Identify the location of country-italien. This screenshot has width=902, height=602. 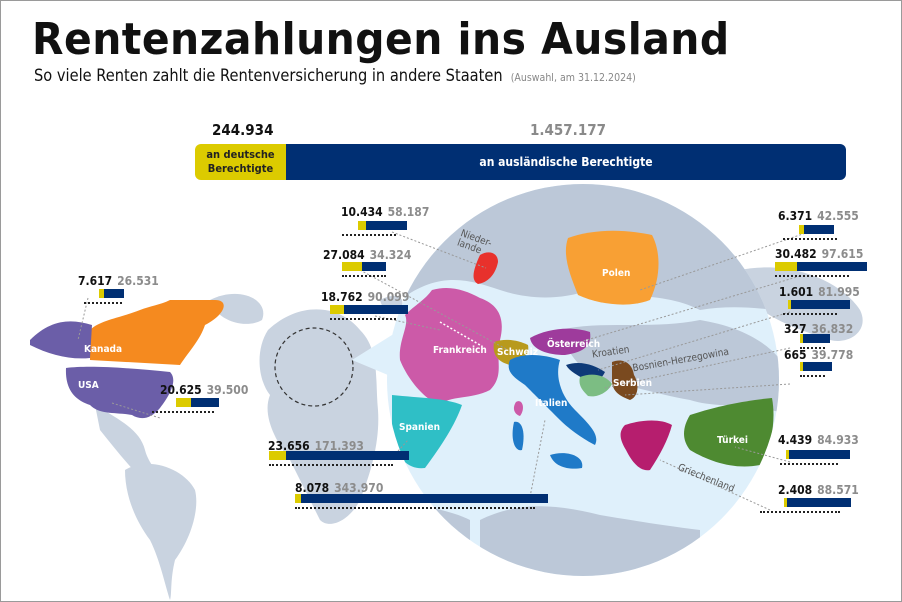
(552, 400).